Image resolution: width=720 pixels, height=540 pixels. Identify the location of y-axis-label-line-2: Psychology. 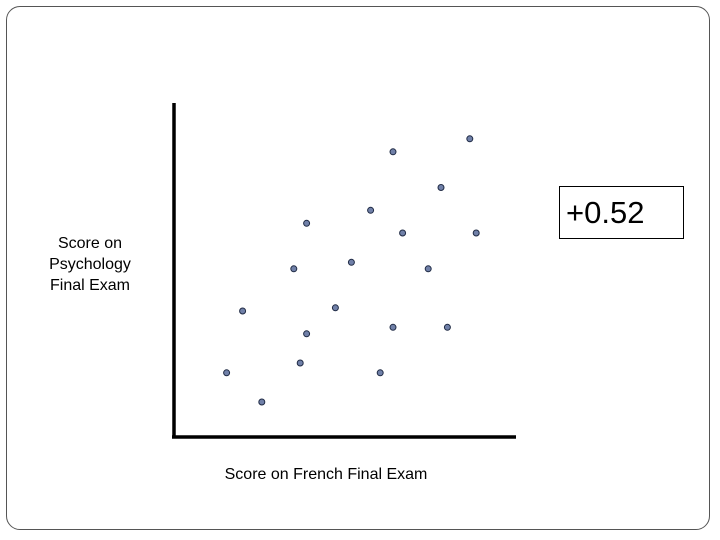
(90, 264).